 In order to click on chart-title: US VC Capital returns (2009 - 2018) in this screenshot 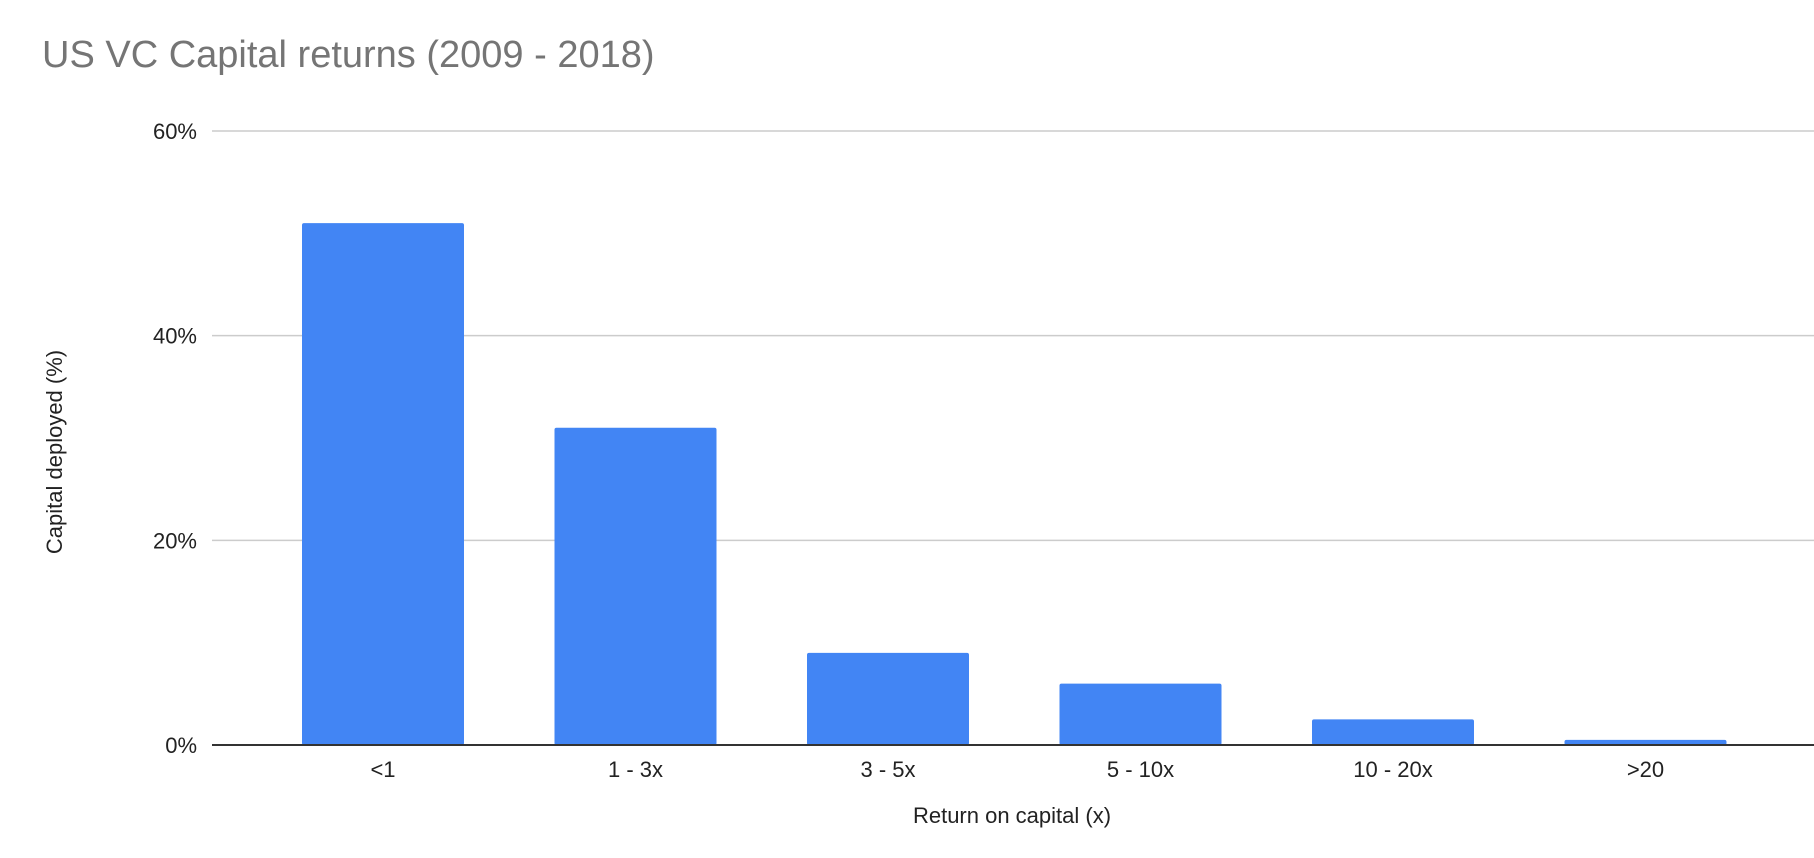, I will do `click(348, 55)`.